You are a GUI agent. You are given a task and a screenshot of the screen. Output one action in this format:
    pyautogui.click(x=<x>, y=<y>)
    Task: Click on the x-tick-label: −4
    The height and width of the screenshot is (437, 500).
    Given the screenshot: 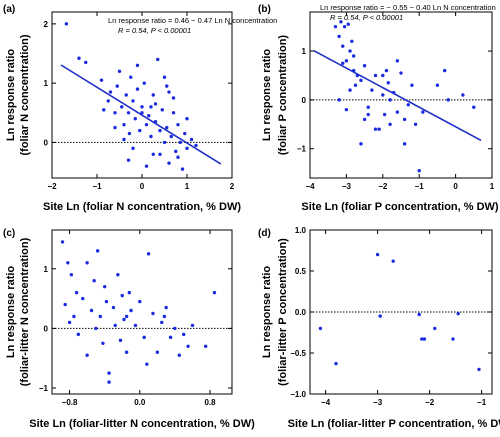 What is the action you would take?
    pyautogui.click(x=310, y=186)
    